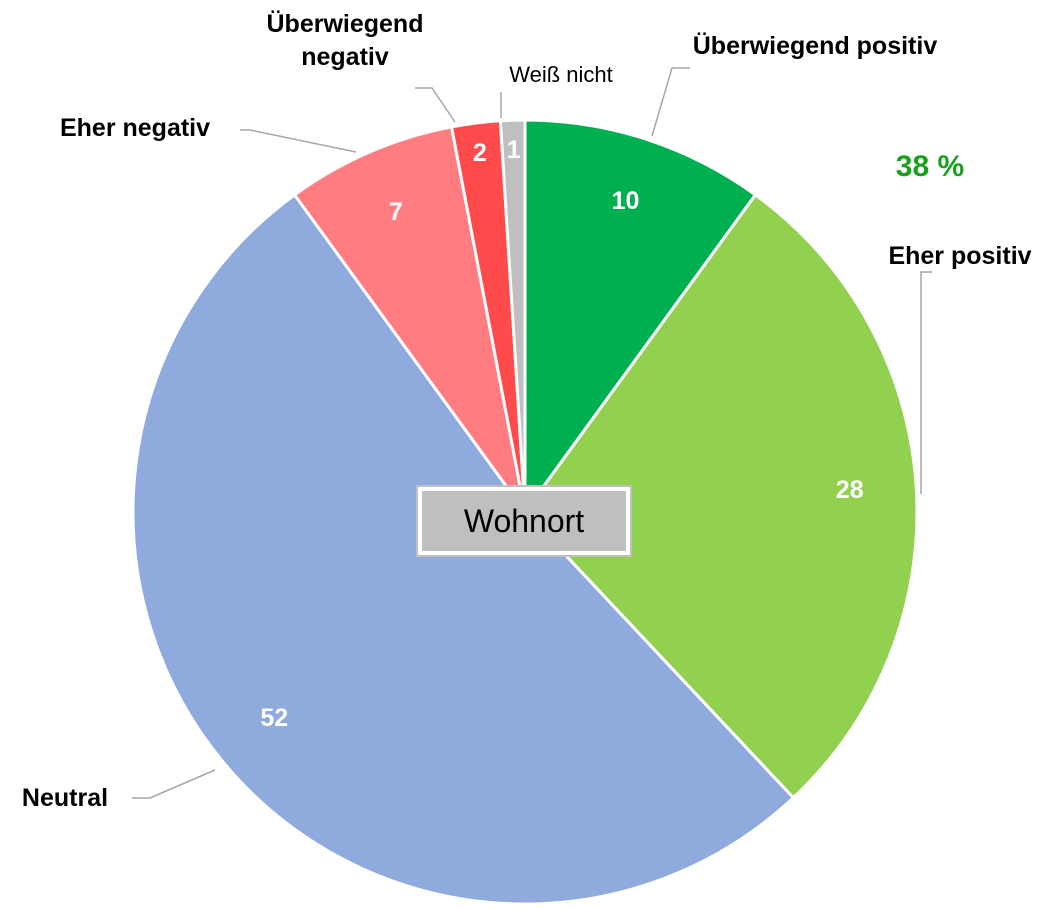  What do you see at coordinates (480, 153) in the screenshot?
I see `value-label: 2` at bounding box center [480, 153].